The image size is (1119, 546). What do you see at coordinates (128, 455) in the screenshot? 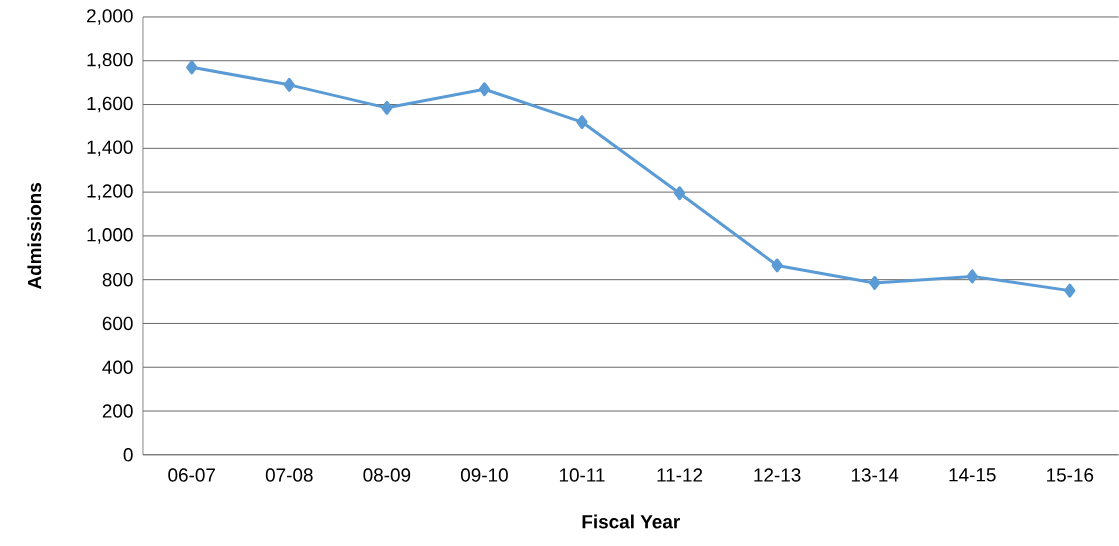
I see `y-tick-label: 0` at bounding box center [128, 455].